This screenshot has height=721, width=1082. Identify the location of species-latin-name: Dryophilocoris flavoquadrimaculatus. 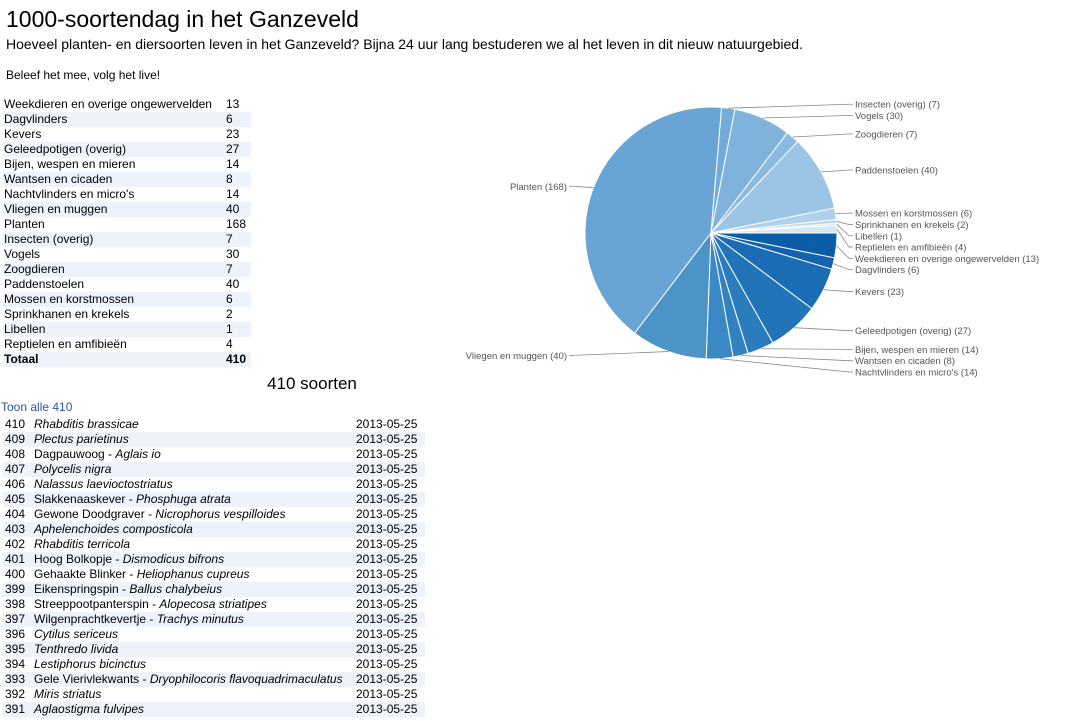
(246, 679).